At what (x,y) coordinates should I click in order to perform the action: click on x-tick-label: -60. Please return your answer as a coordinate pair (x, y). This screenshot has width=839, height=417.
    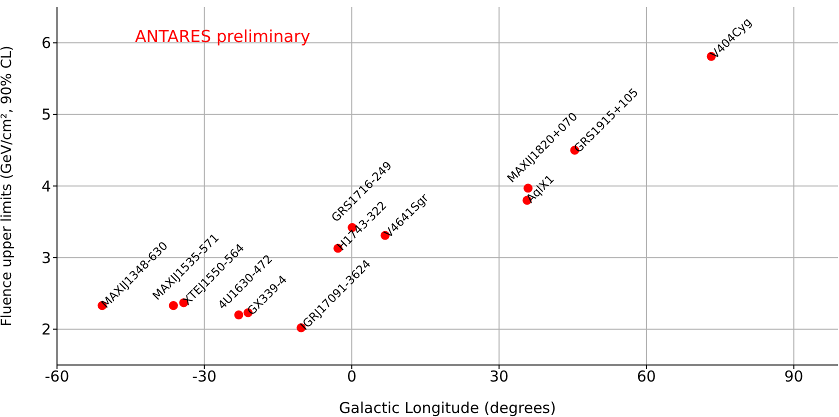
    Looking at the image, I should click on (57, 377).